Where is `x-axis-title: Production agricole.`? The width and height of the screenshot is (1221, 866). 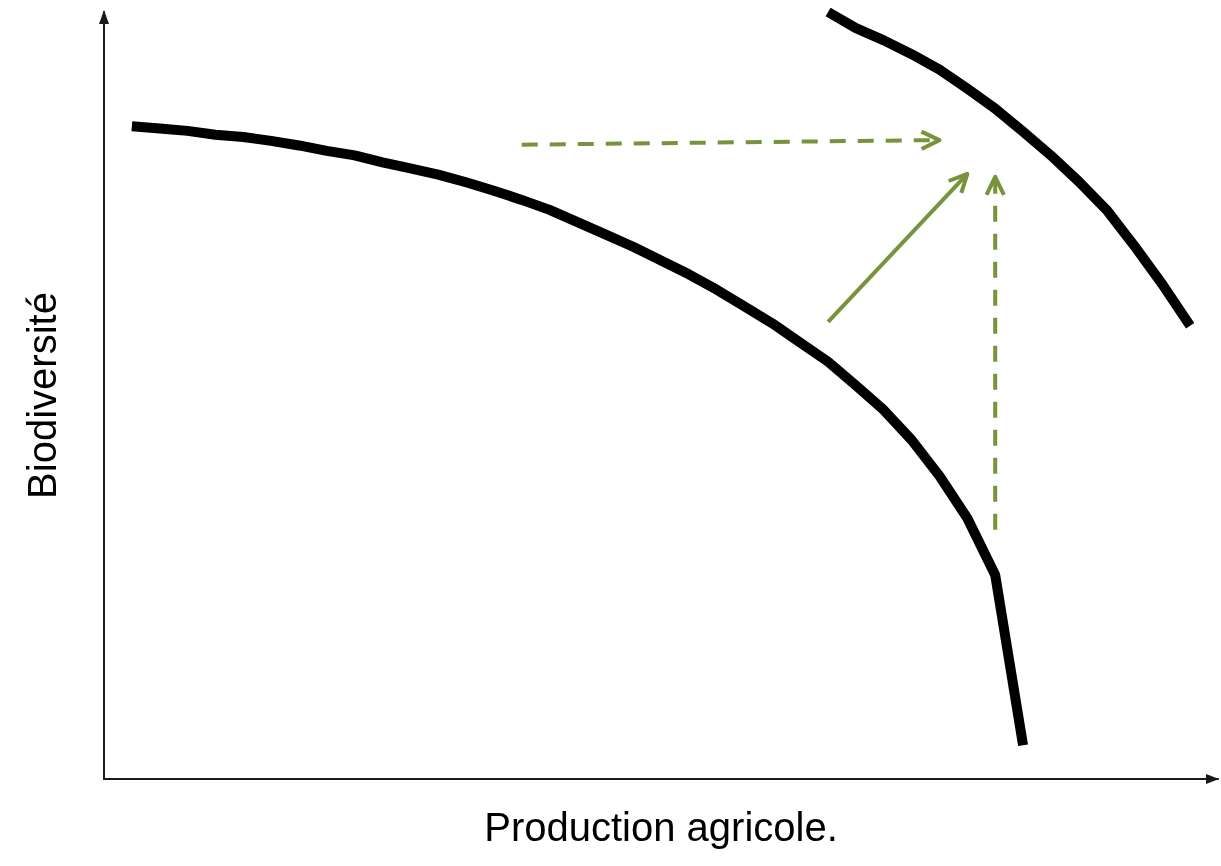
x-axis-title: Production agricole. is located at coordinates (661, 827).